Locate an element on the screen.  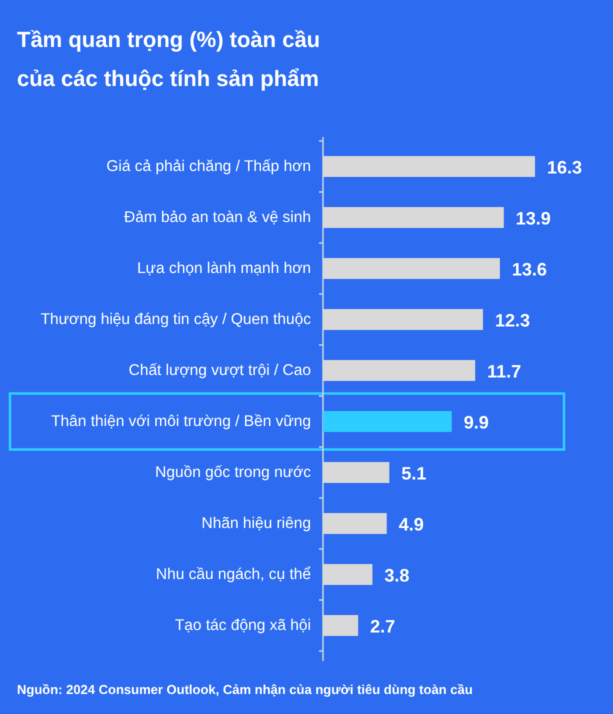
y-tick-label: Thân thiện với môi trường / Bền vững is located at coordinates (181, 421).